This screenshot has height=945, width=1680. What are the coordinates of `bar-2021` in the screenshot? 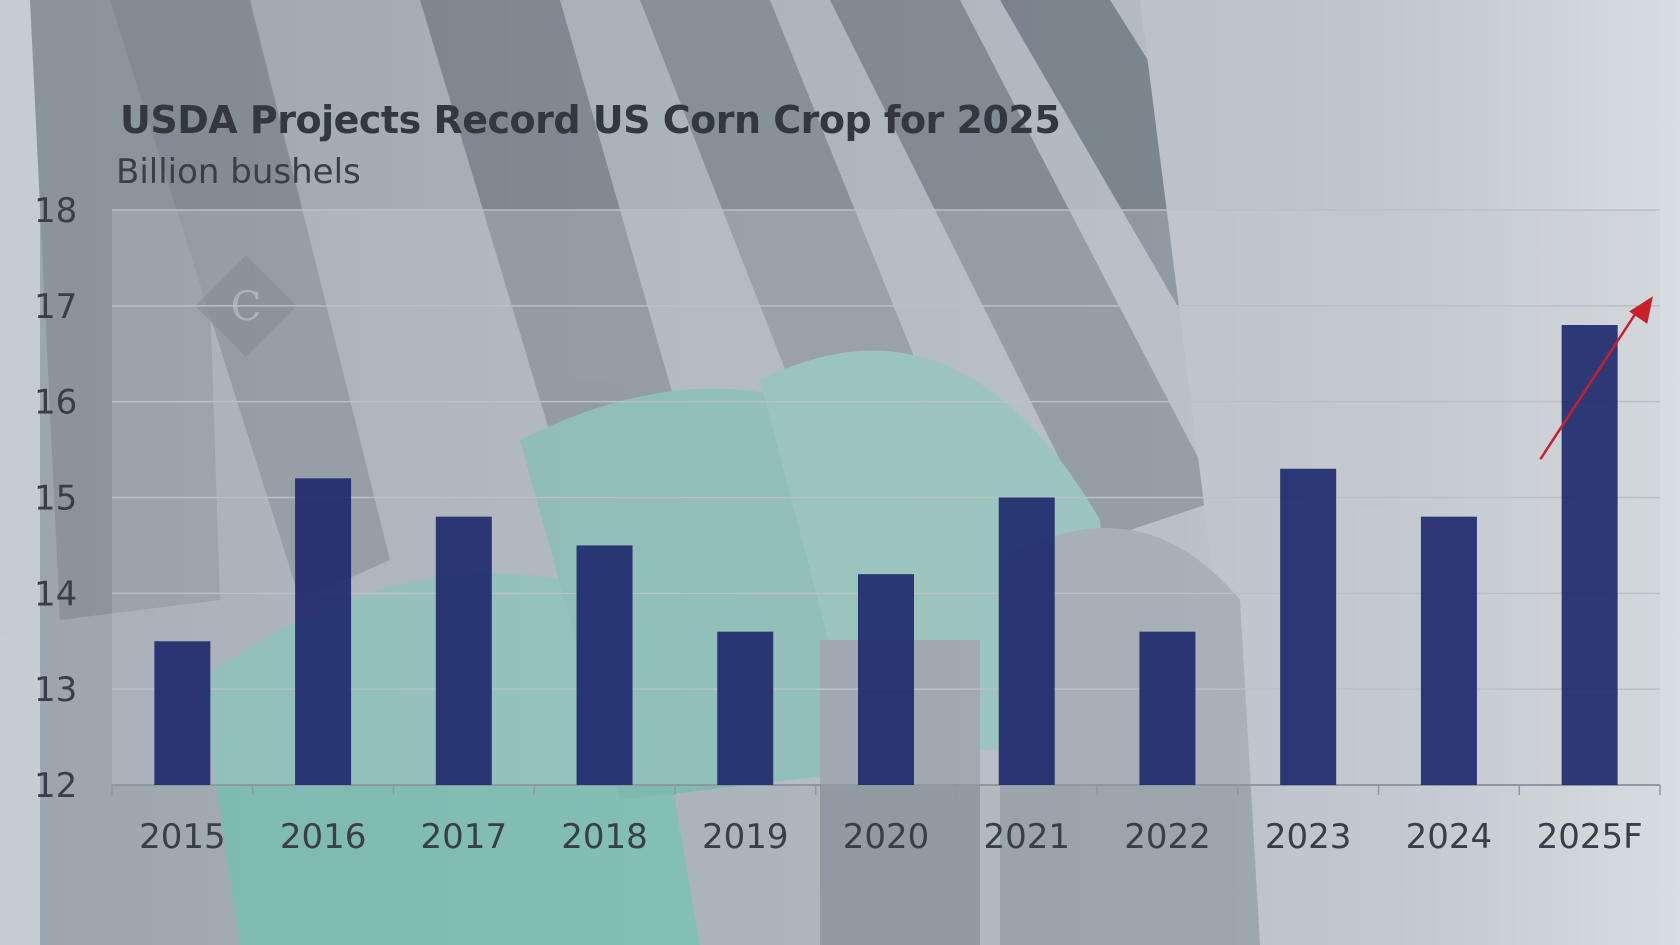 It's located at (1026, 641).